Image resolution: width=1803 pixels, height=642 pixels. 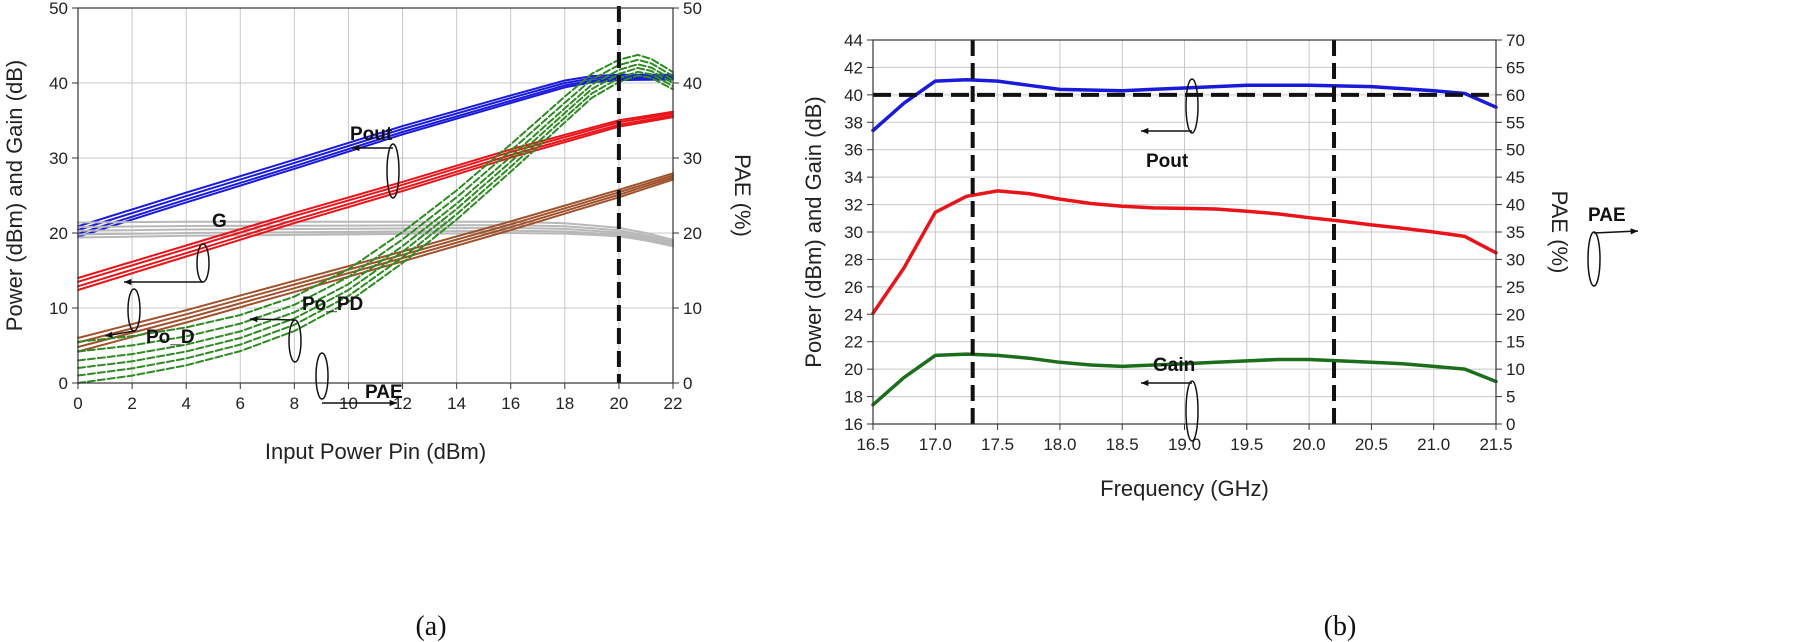 What do you see at coordinates (673, 403) in the screenshot?
I see `x-tick-label: 22` at bounding box center [673, 403].